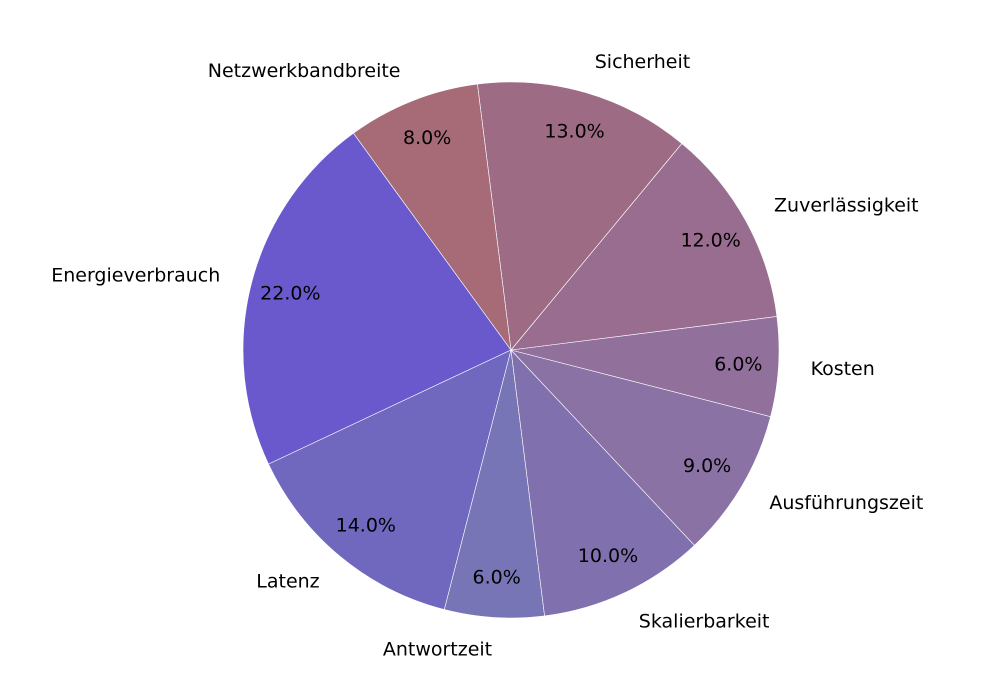 This screenshot has height=700, width=1000. I want to click on pct-label-netzwerkbandbreite: 8.0%, so click(427, 138).